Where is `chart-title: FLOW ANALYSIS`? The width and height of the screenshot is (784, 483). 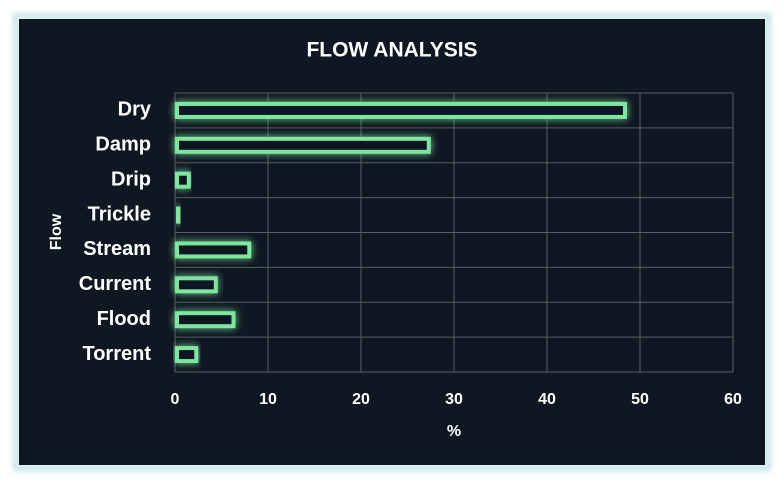 chart-title: FLOW ANALYSIS is located at coordinates (391, 50).